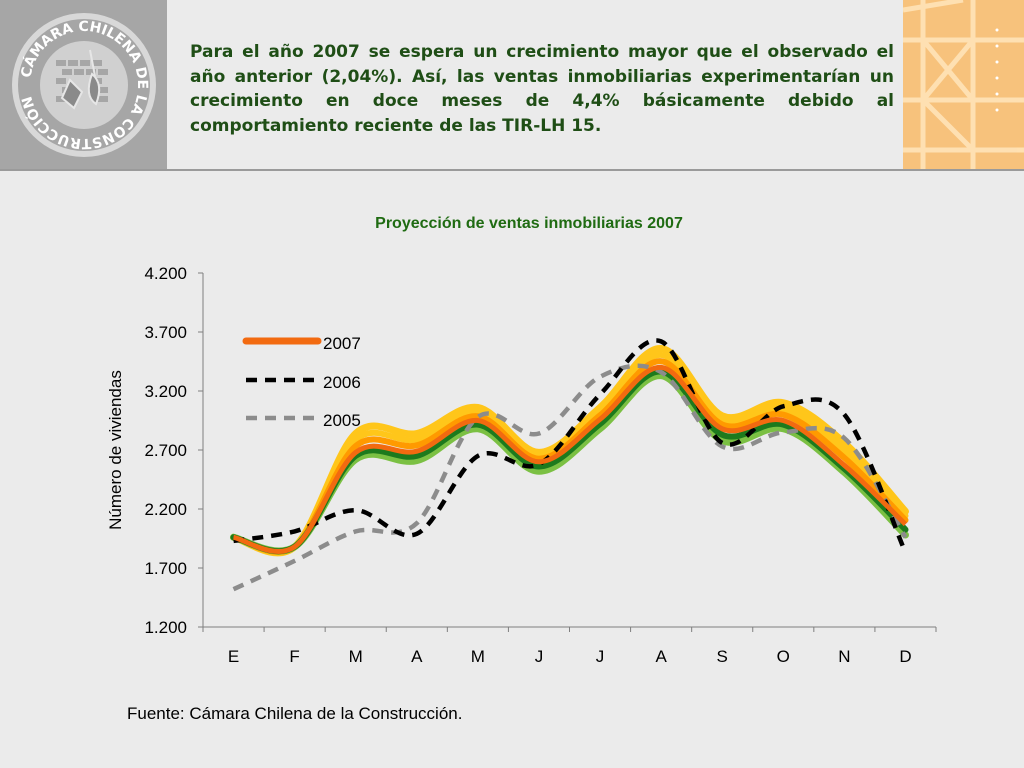 The width and height of the screenshot is (1024, 768). Describe the element at coordinates (301, 382) in the screenshot. I see `legend: 2007 2006 2005` at that location.